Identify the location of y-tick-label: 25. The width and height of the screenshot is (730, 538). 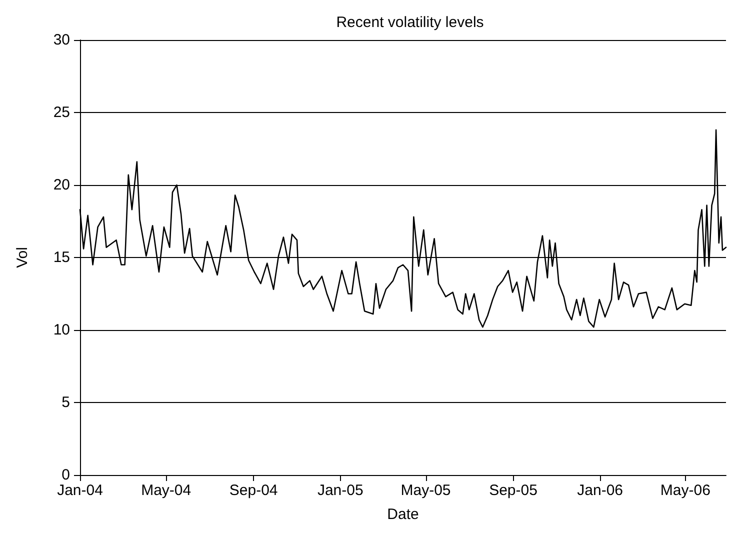
(61, 112).